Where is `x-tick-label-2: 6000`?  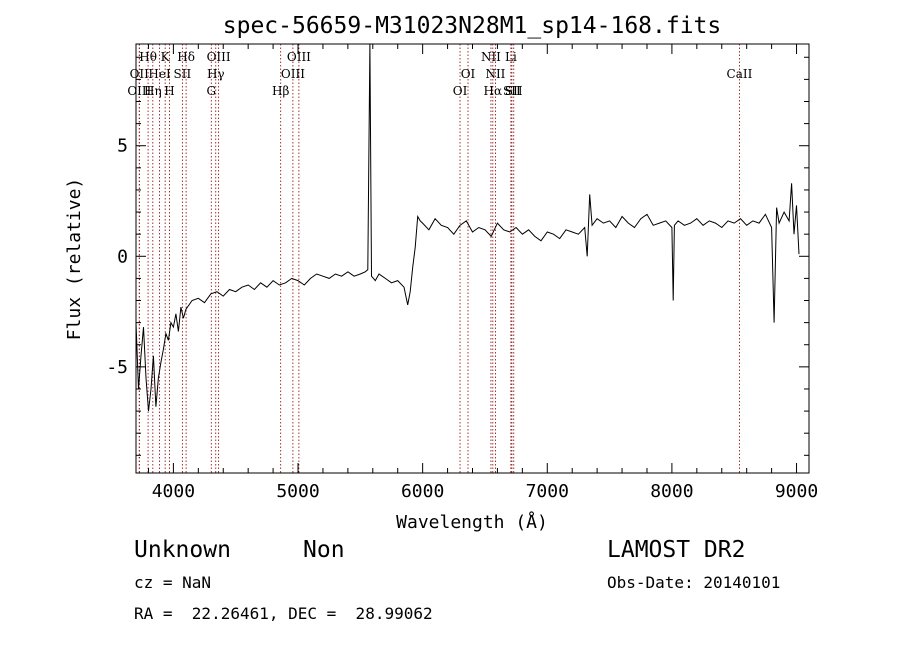 x-tick-label-2: 6000 is located at coordinates (422, 491).